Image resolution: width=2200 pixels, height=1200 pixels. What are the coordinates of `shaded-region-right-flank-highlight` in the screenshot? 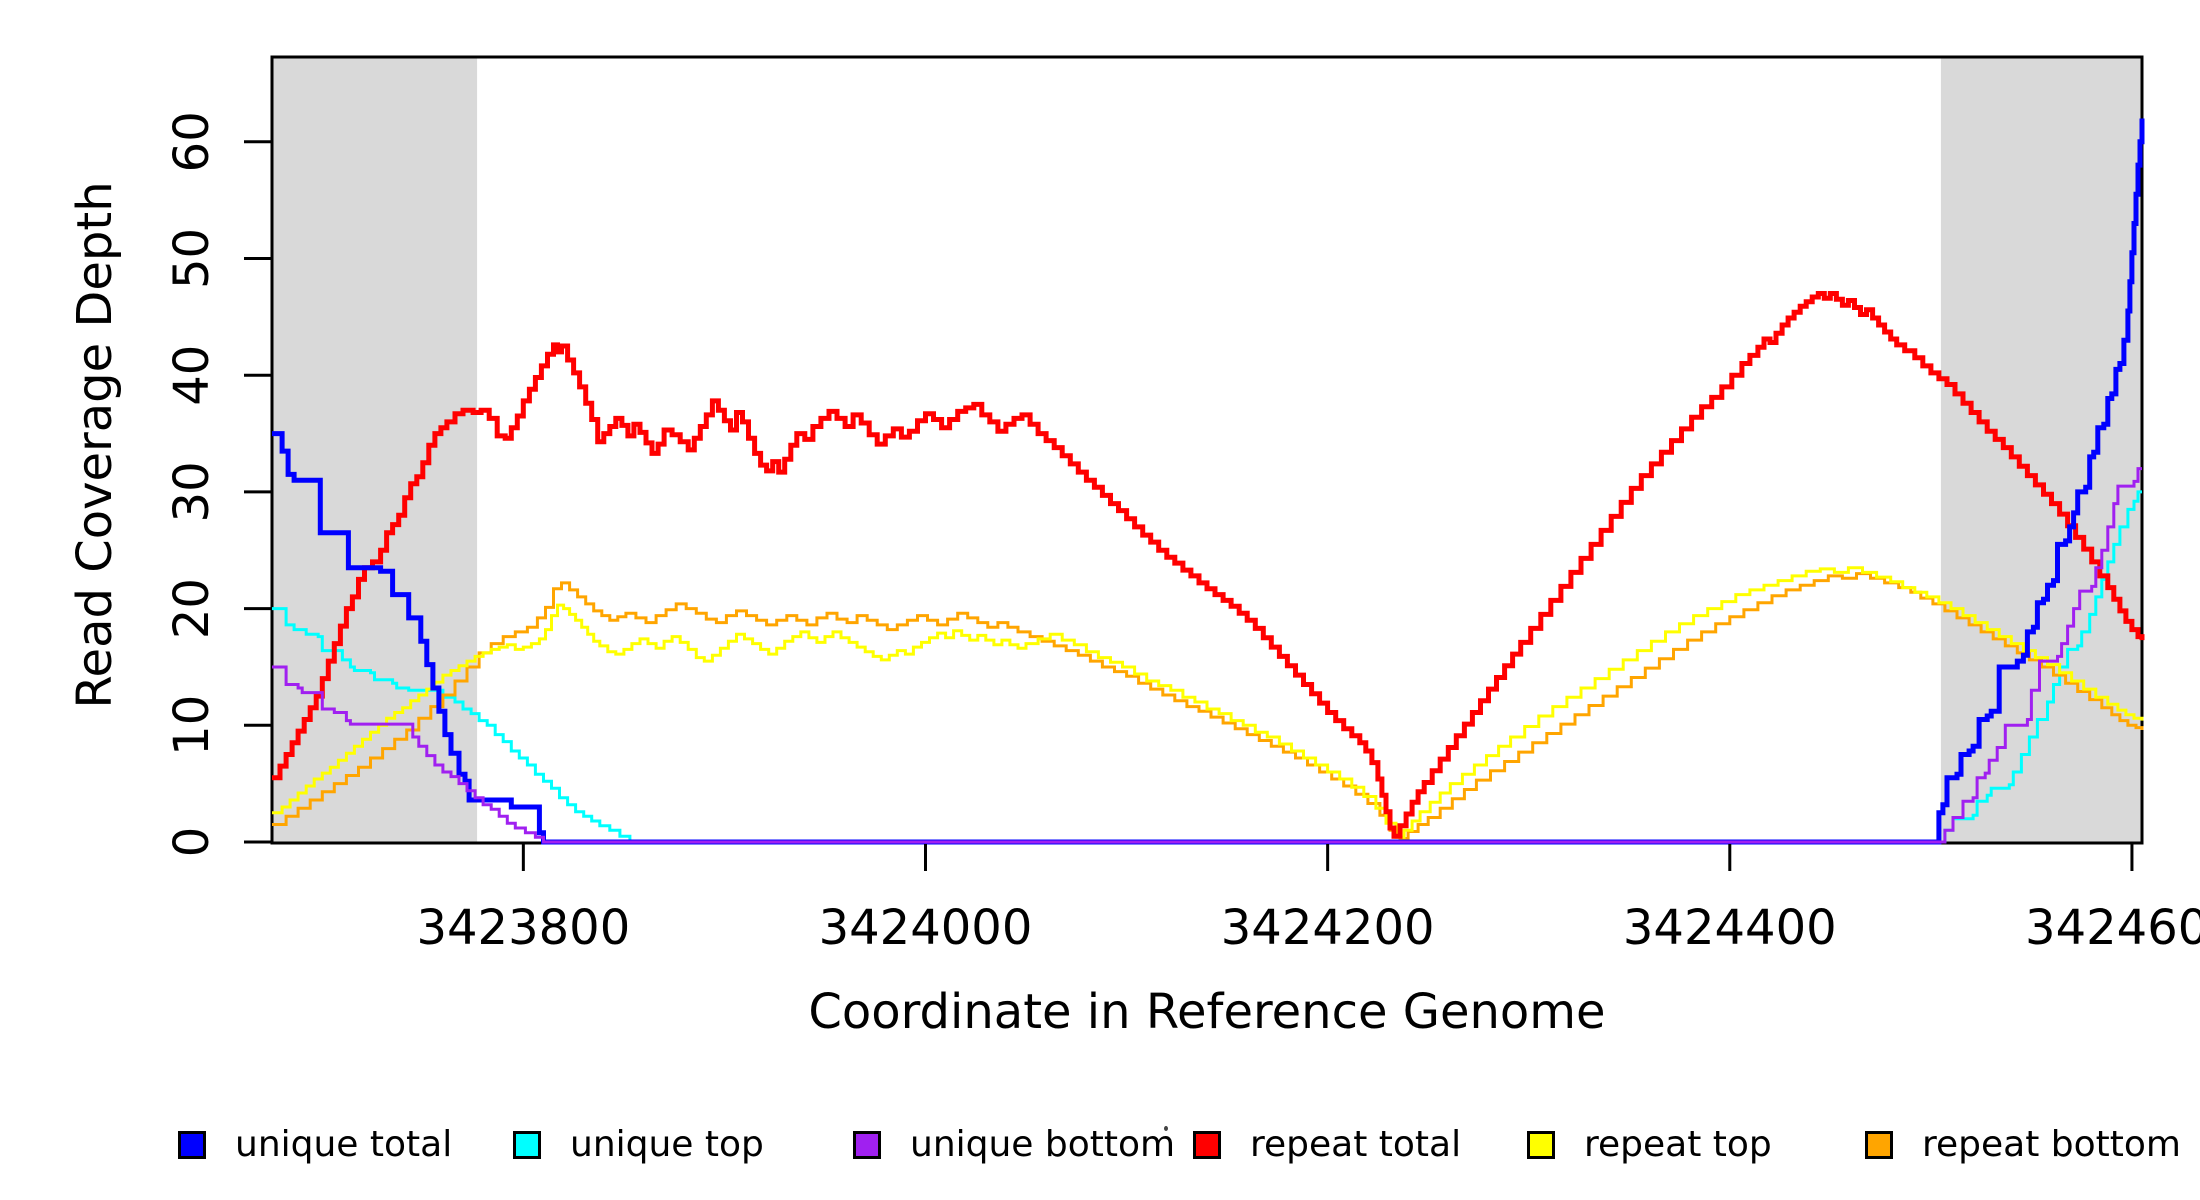 It's located at (2041, 450).